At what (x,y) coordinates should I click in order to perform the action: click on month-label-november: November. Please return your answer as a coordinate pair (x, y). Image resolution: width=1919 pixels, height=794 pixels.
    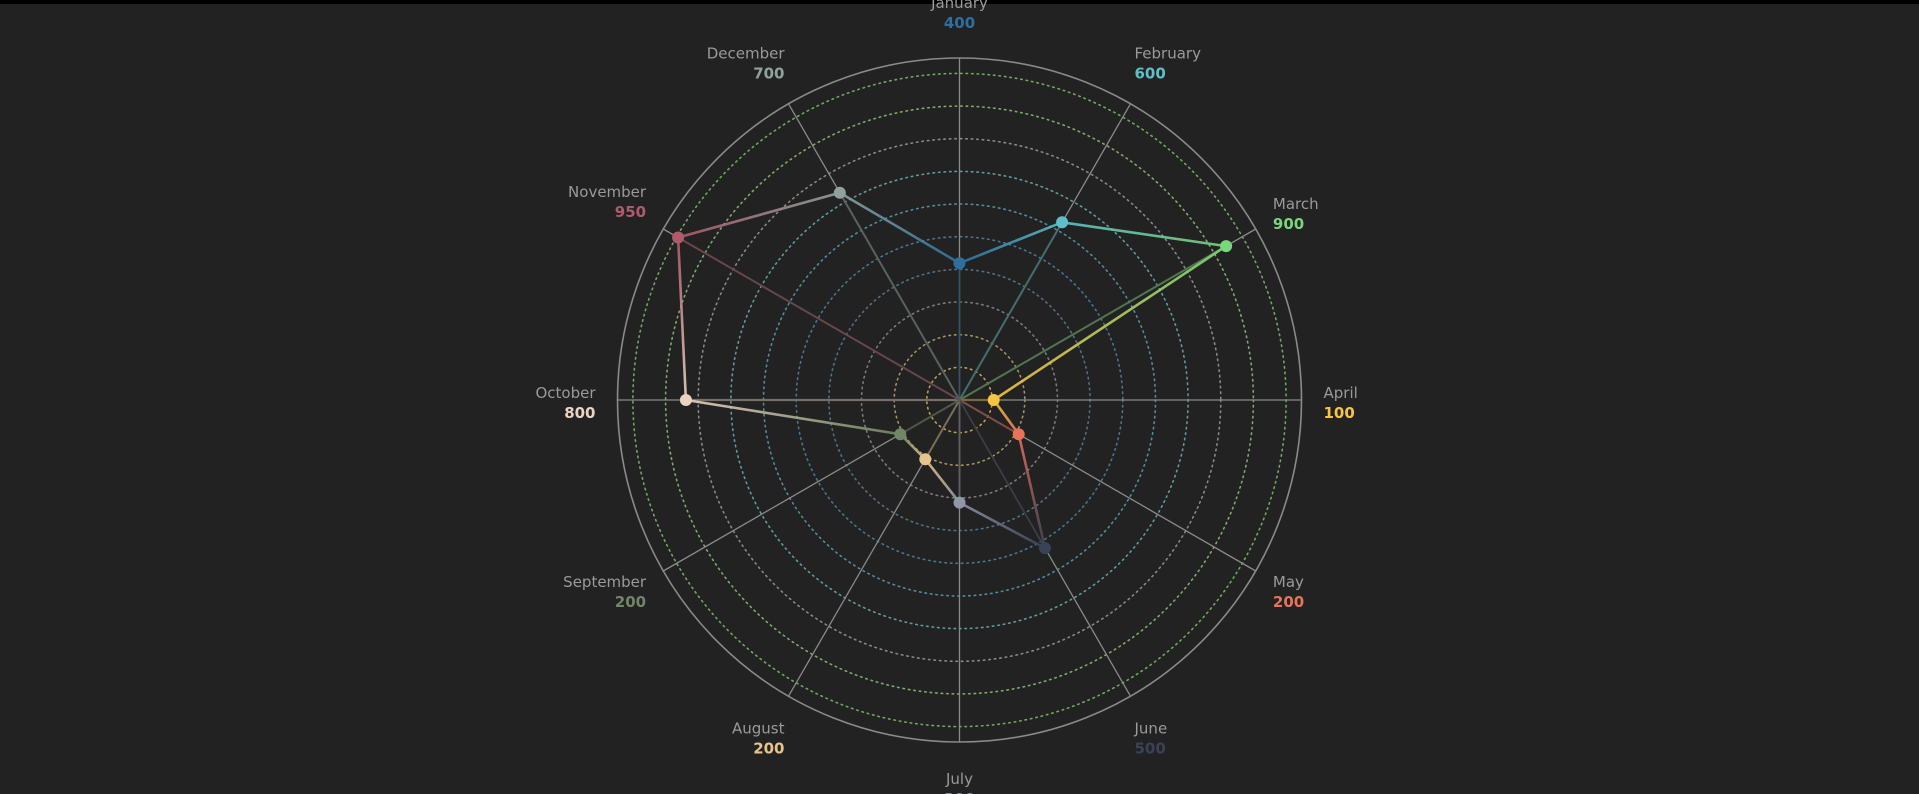
    Looking at the image, I should click on (607, 192).